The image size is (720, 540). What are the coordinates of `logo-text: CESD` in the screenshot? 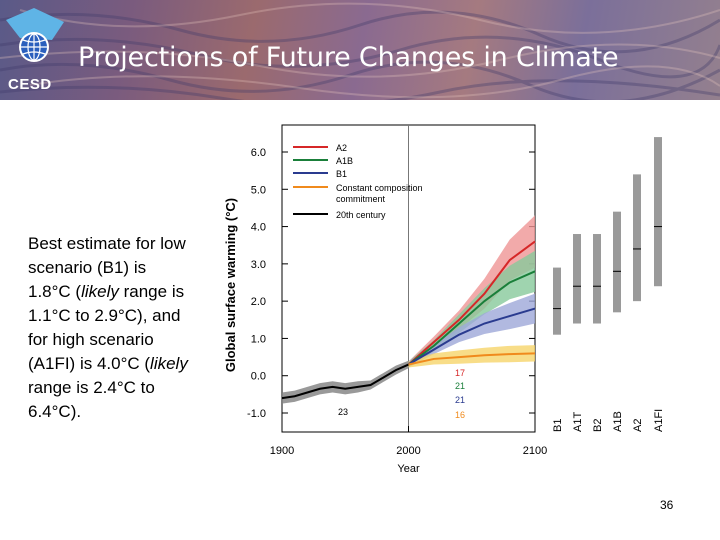 It's located at (30, 84).